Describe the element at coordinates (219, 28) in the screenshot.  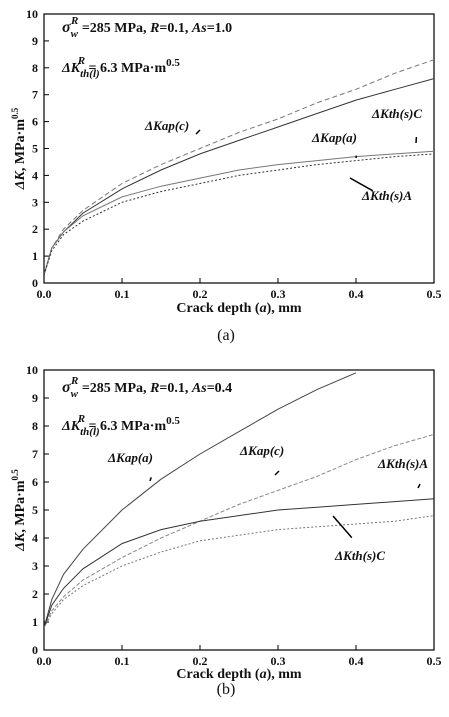
I see `annotation-part: =1.0` at that location.